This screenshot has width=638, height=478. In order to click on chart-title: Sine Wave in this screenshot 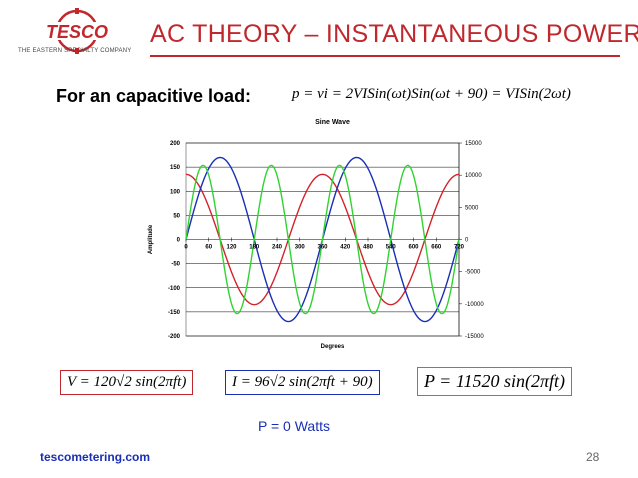, I will do `click(332, 122)`.